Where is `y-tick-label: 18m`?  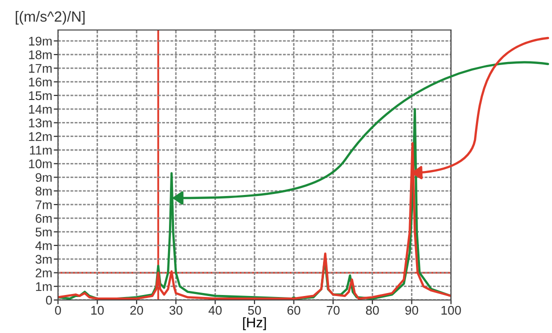
y-tick-label: 18m is located at coordinates (40, 55).